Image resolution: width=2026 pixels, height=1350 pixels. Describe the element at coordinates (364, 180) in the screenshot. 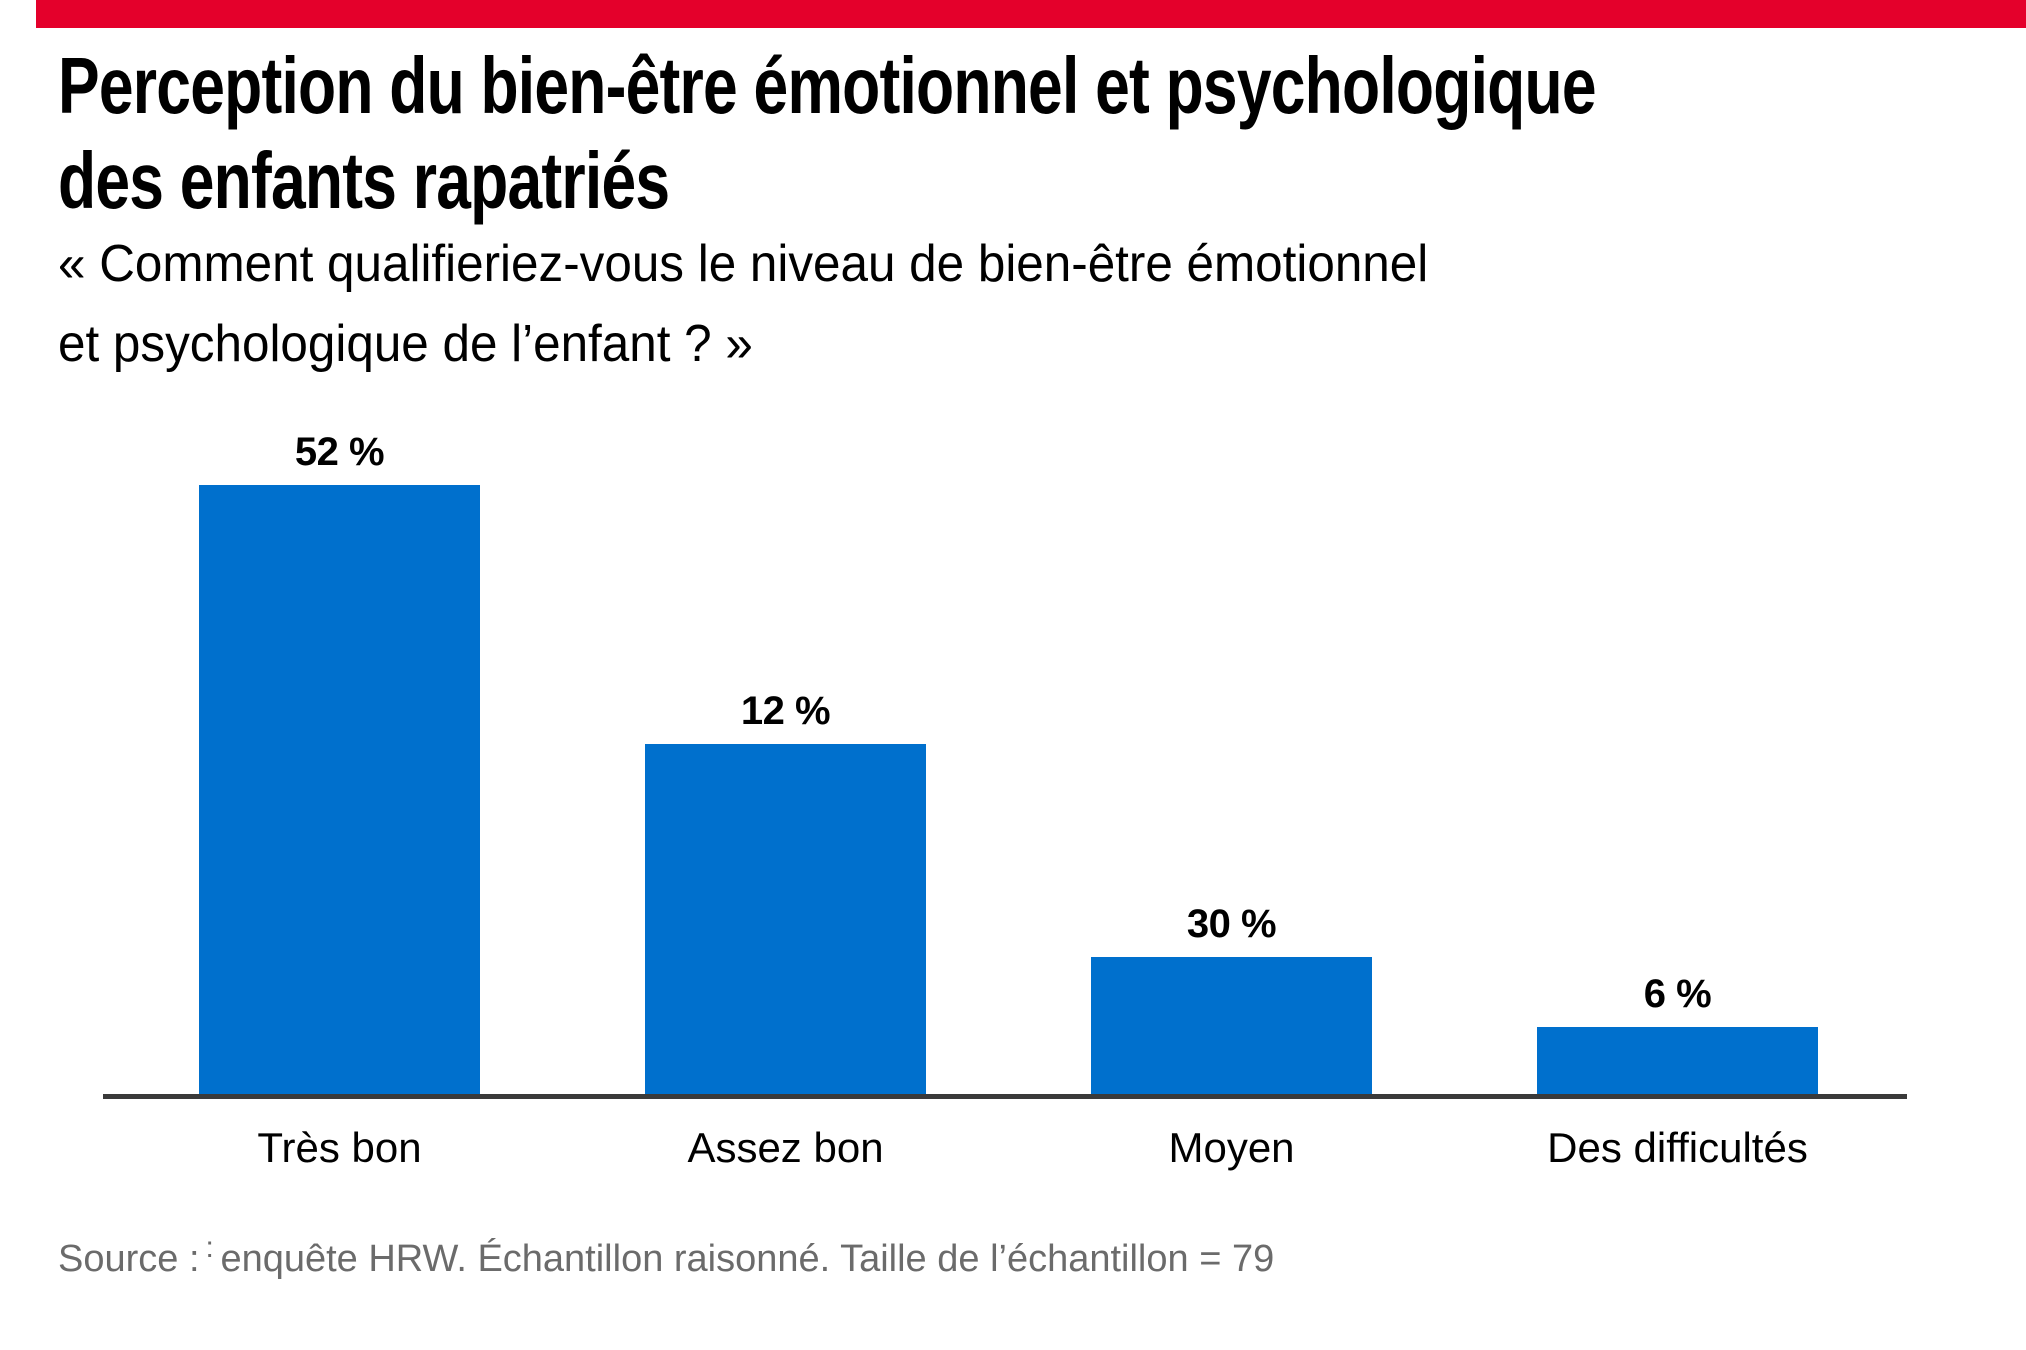

I see `chart-title-line2: des enfants rapatriés` at that location.